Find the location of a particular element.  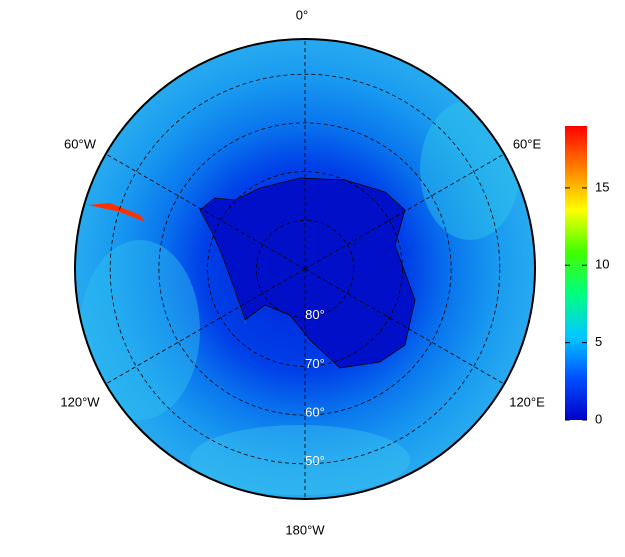

colorbar-tick-label: 10 is located at coordinates (602, 264).